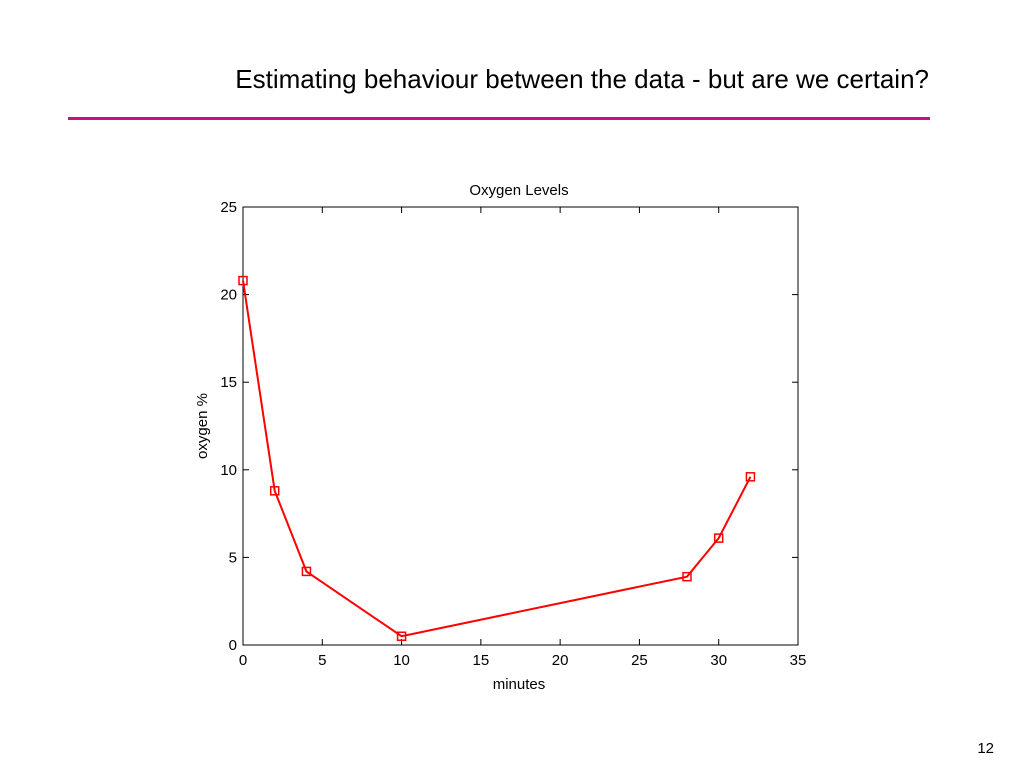  I want to click on x-tick-label: 10, so click(401, 660).